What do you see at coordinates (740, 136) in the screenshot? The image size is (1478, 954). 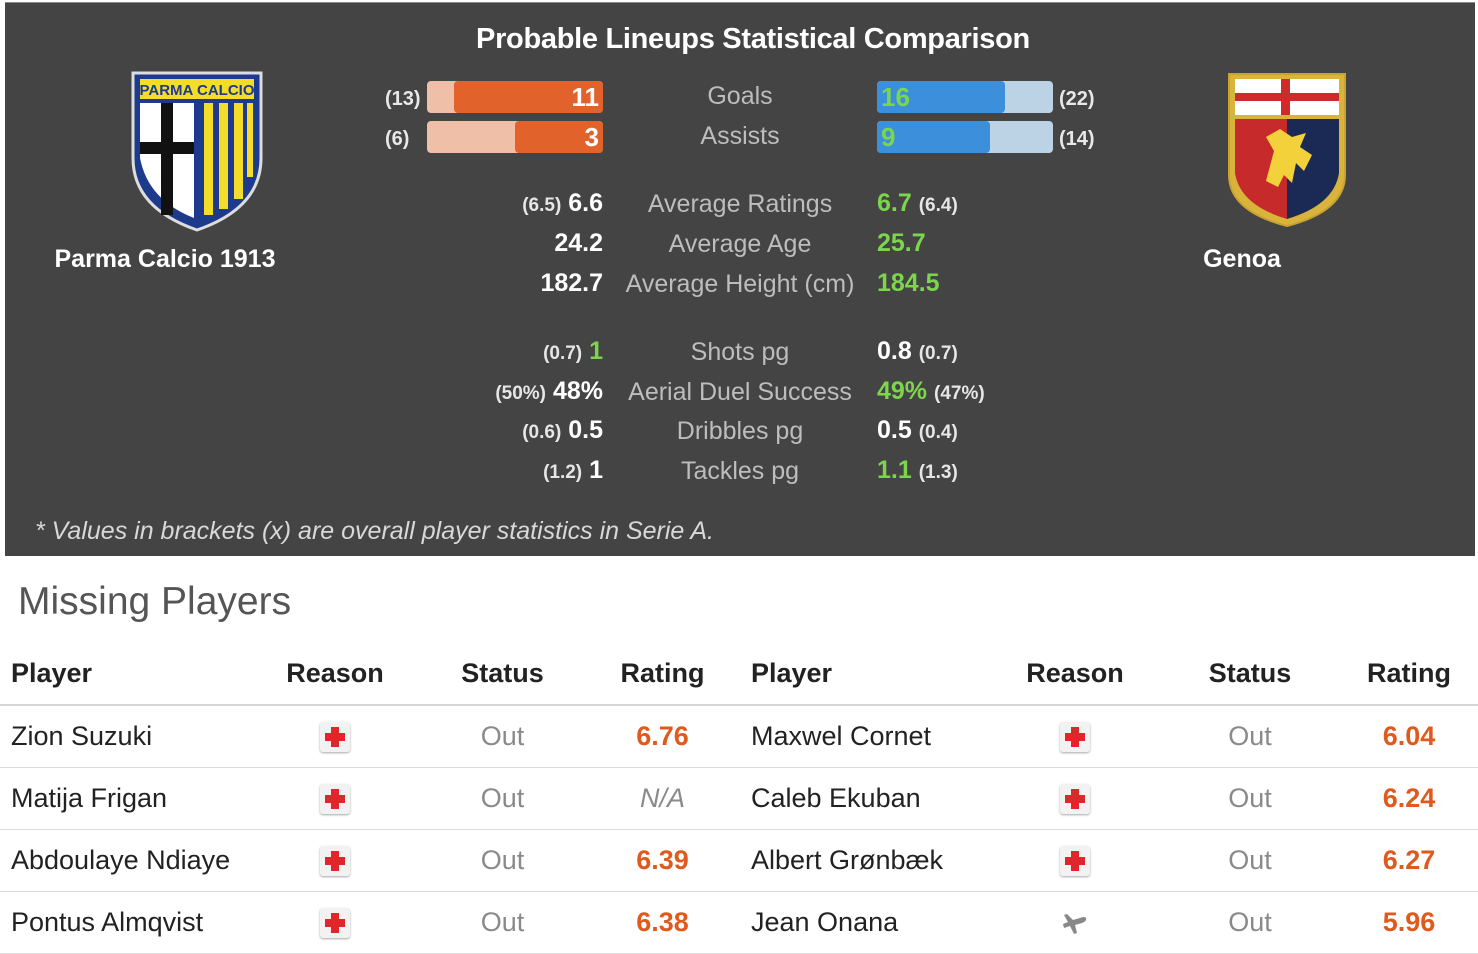 I see `assists-label: Assists` at bounding box center [740, 136].